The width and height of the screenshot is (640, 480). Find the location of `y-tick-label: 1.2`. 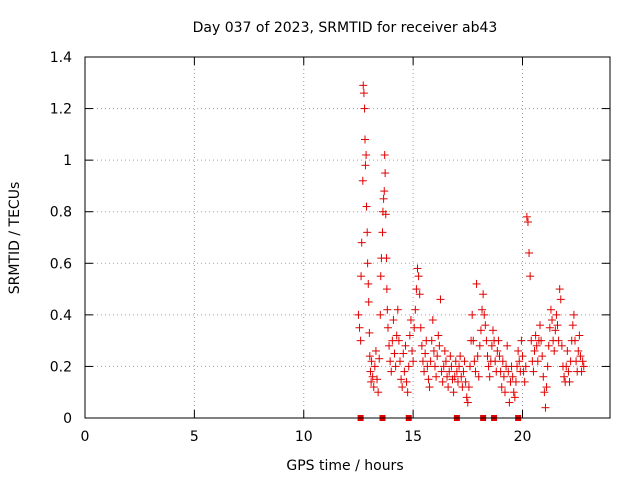

y-tick-label: 1.2 is located at coordinates (61, 110).